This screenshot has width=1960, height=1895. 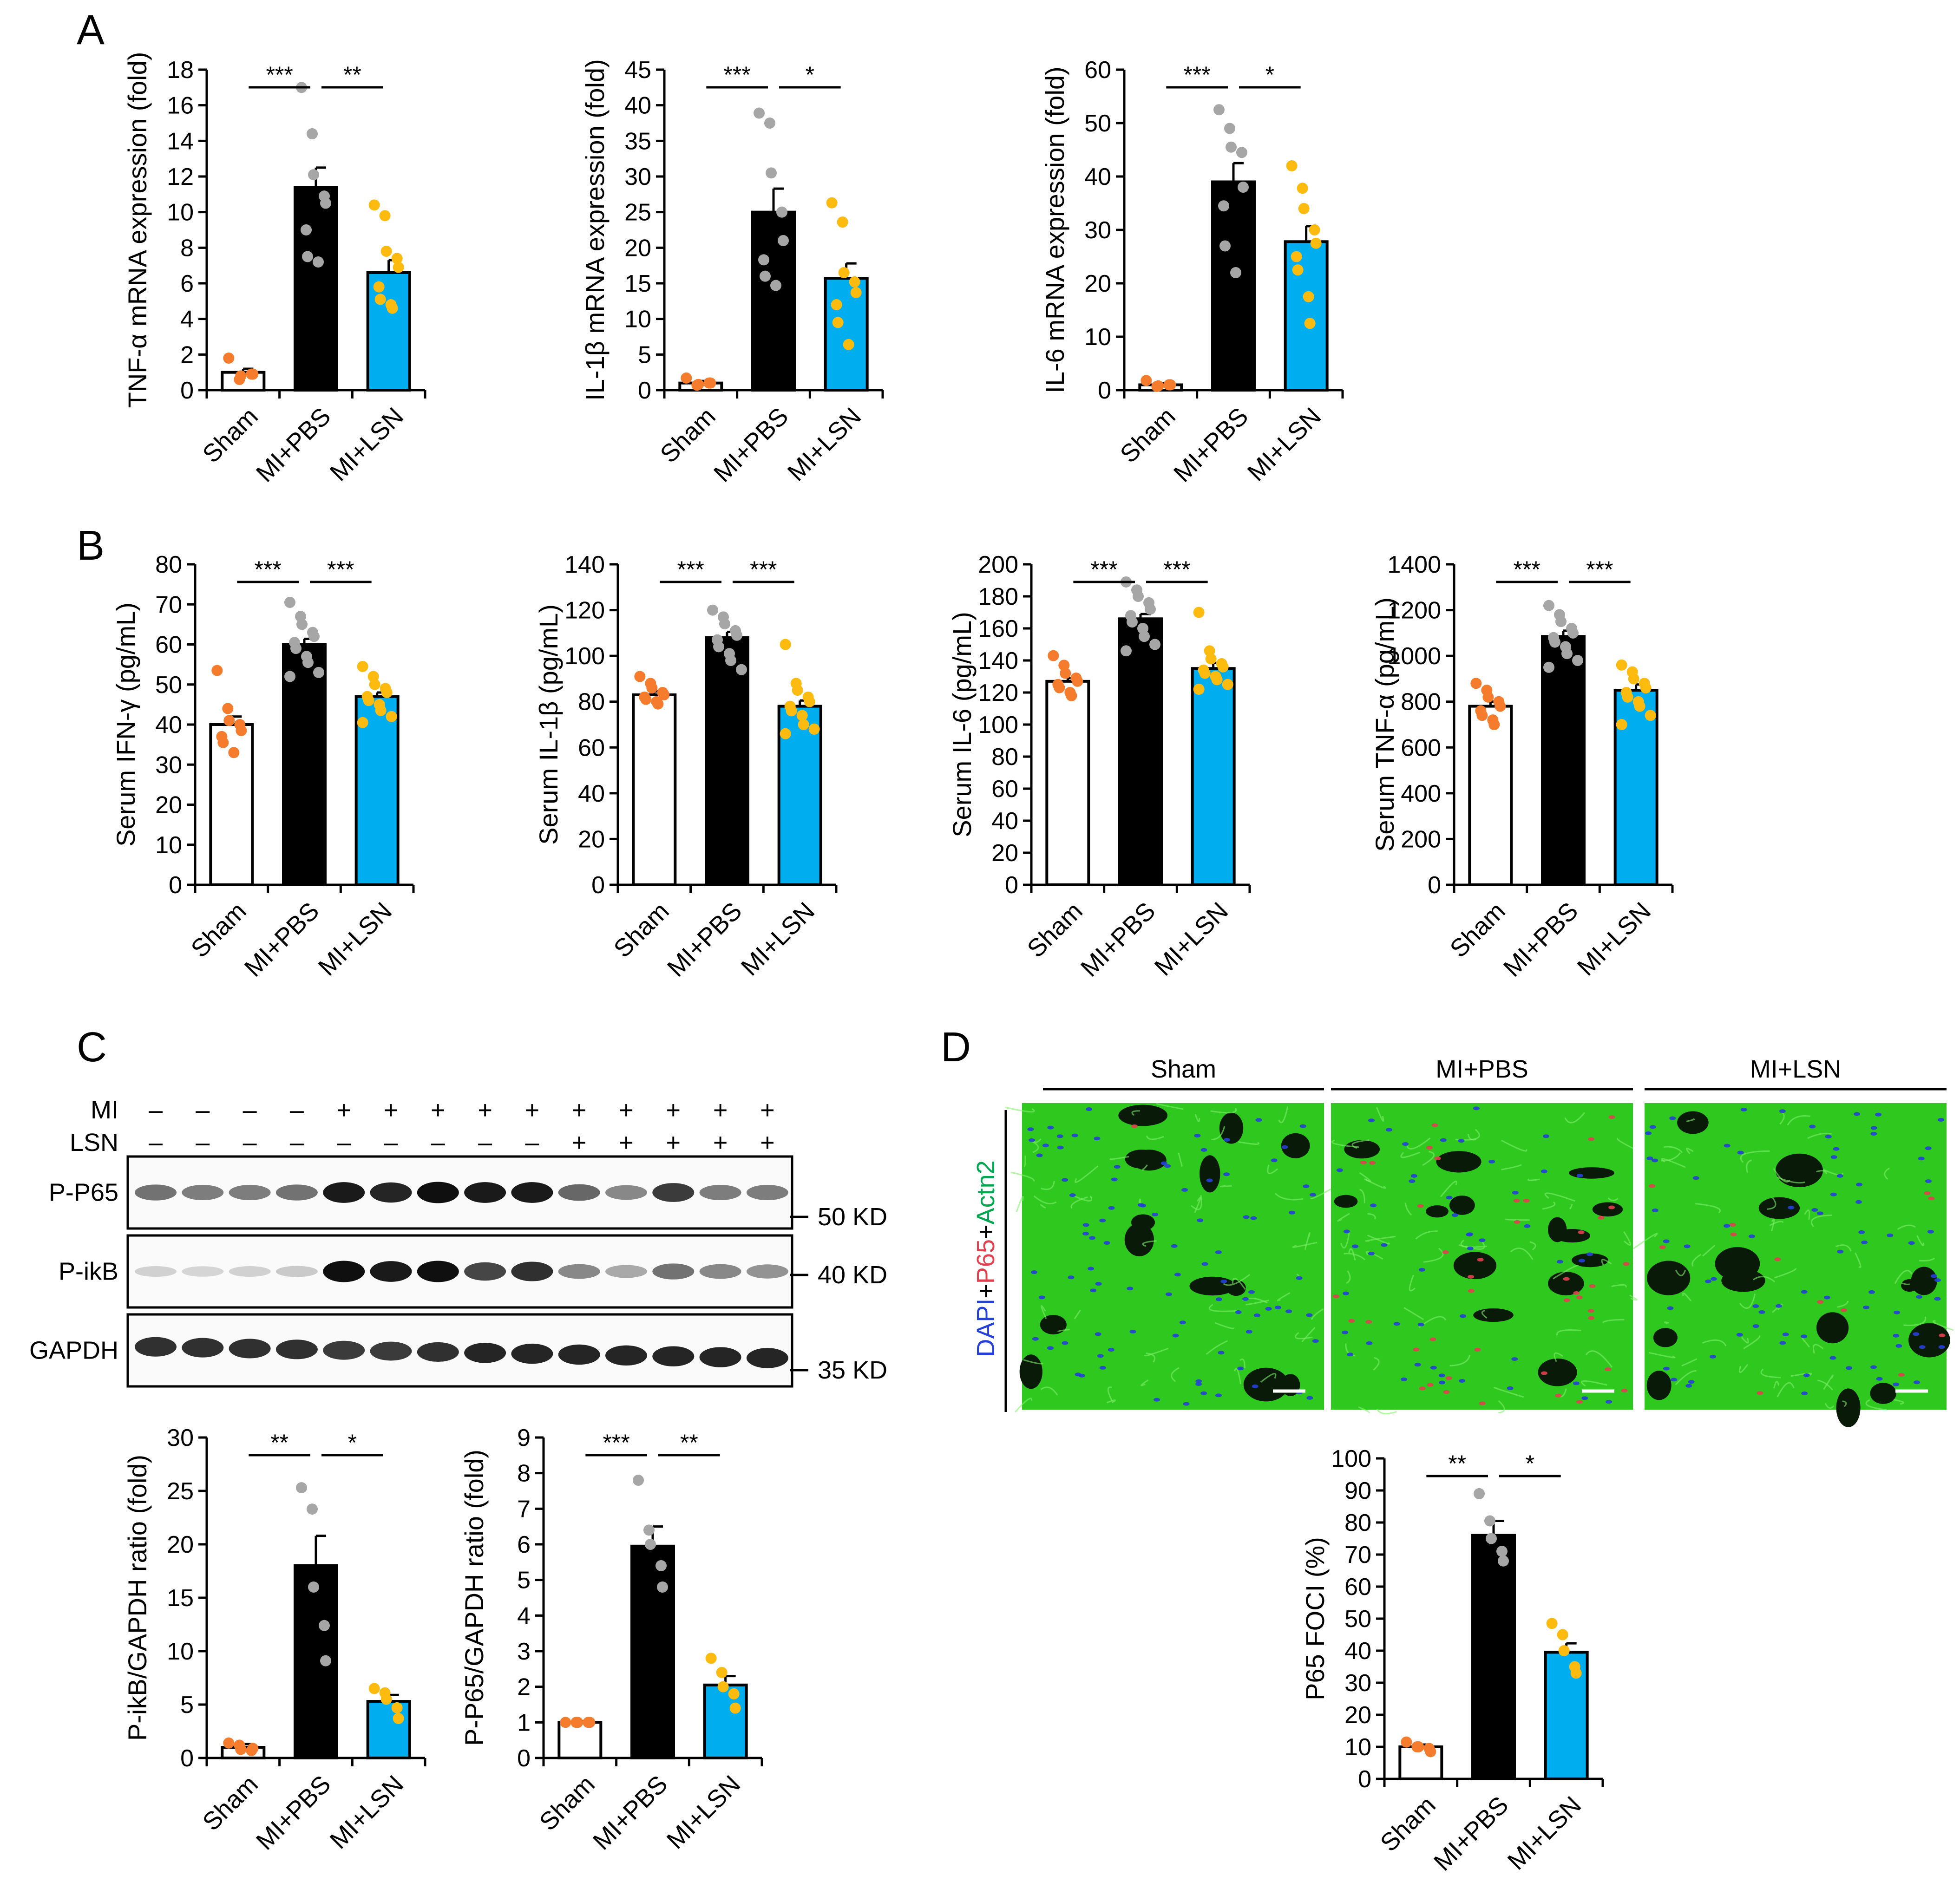 What do you see at coordinates (89, 1272) in the screenshot?
I see `blot-band-label: P-ikB` at bounding box center [89, 1272].